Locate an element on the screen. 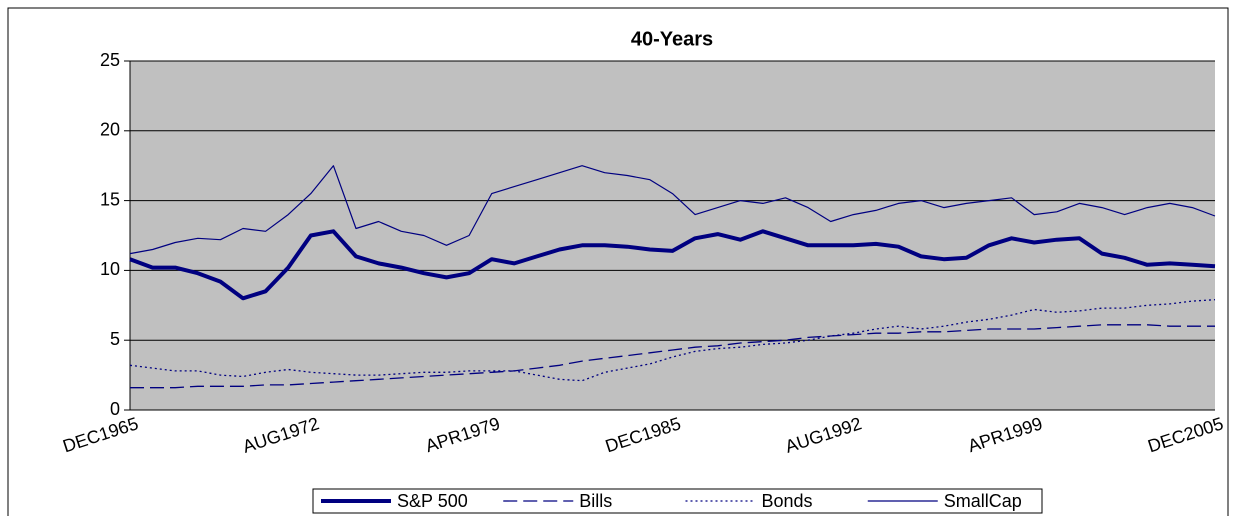 The image size is (1235, 516). legend-label: S&P 500 is located at coordinates (432, 501).